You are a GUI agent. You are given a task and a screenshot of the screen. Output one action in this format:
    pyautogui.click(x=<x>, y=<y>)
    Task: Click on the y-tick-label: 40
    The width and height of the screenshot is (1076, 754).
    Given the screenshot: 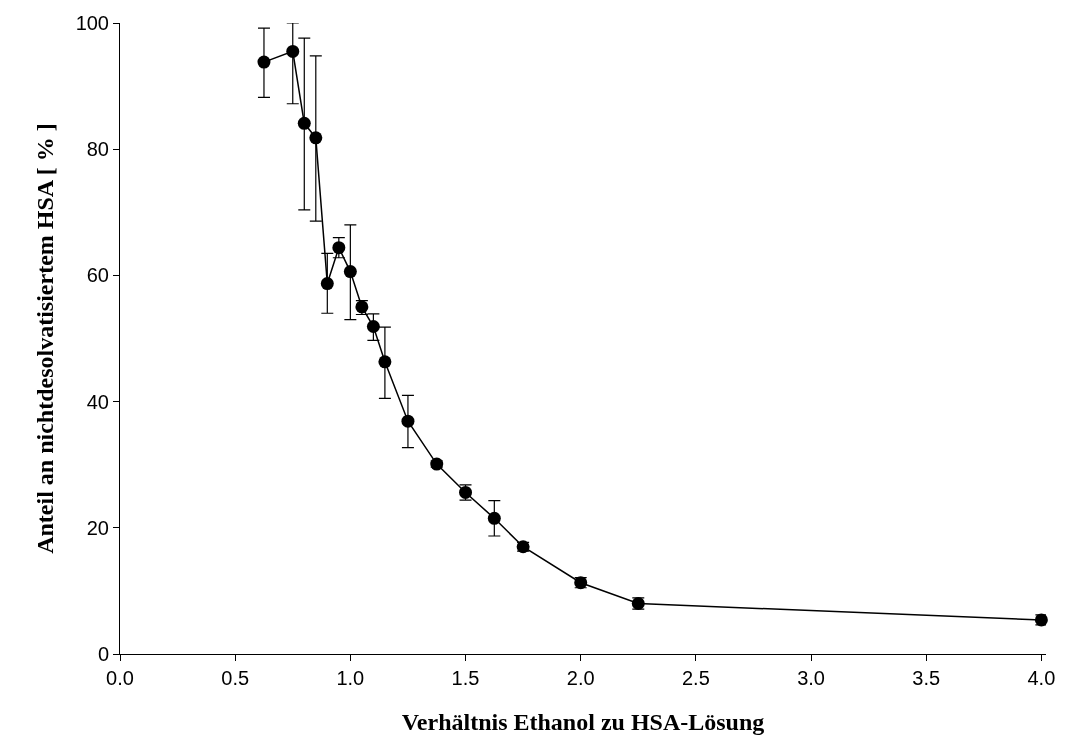 What is the action you would take?
    pyautogui.click(x=97, y=401)
    